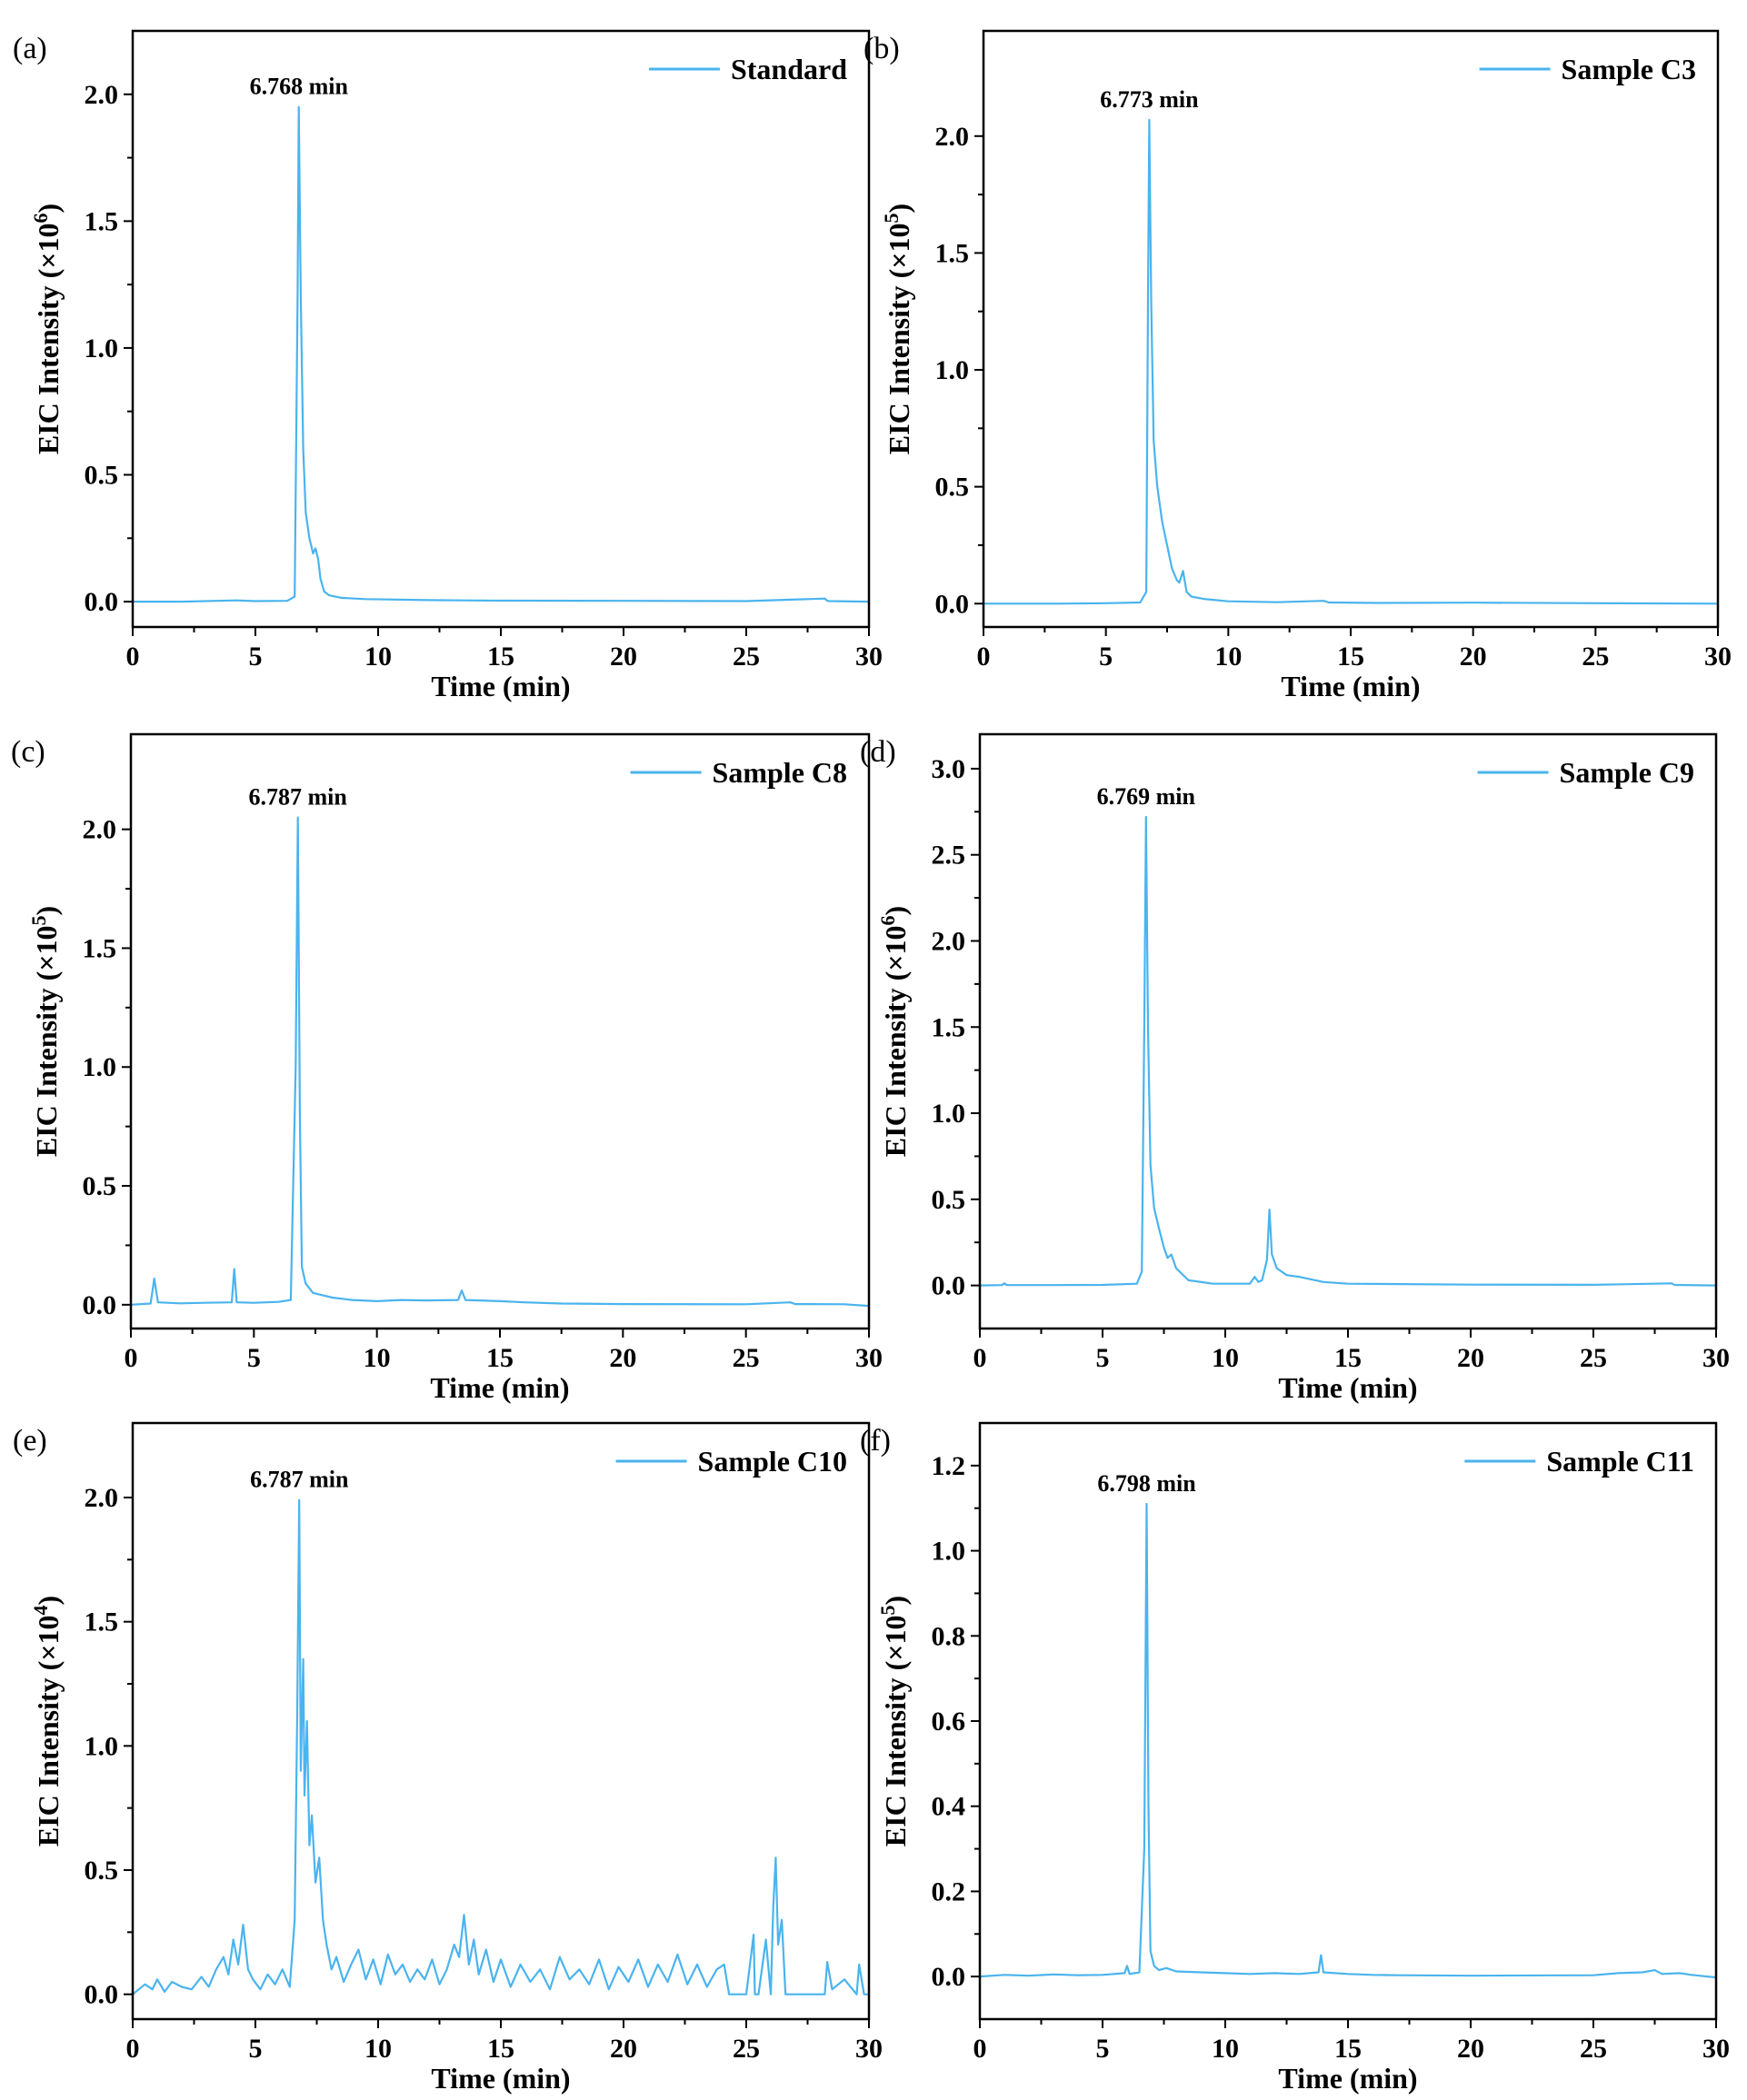 Image resolution: width=1747 pixels, height=2100 pixels. Describe the element at coordinates (30, 1441) in the screenshot. I see `panel-letter: (e)` at that location.